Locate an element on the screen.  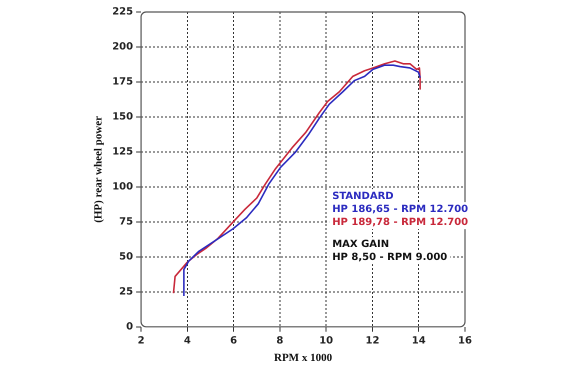
annotation: HP 189,78 - RPM 12.700 is located at coordinates (400, 222).